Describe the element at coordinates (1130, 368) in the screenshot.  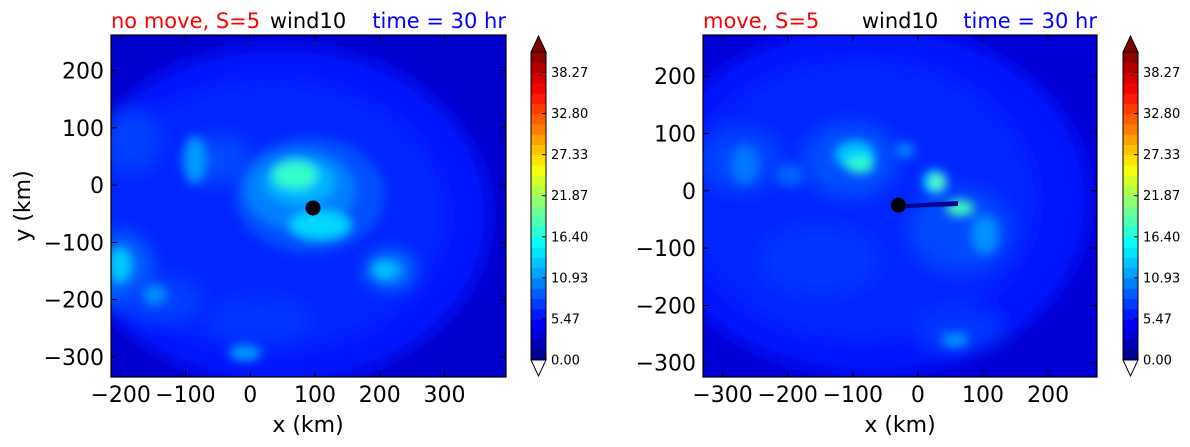
I see `colorbar-extend-min` at that location.